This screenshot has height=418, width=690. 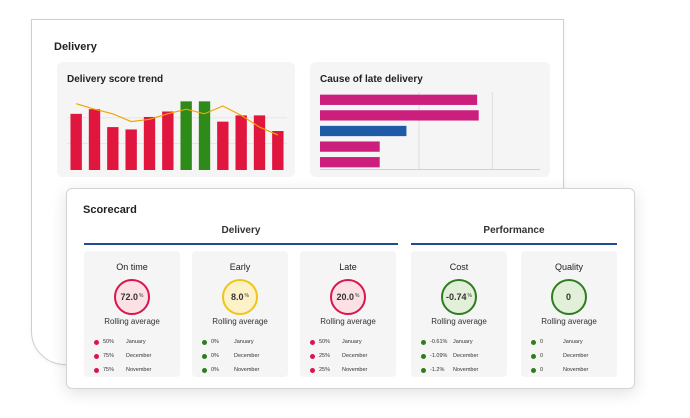 I want to click on delivery-panel-title: Delivery, so click(x=75, y=47).